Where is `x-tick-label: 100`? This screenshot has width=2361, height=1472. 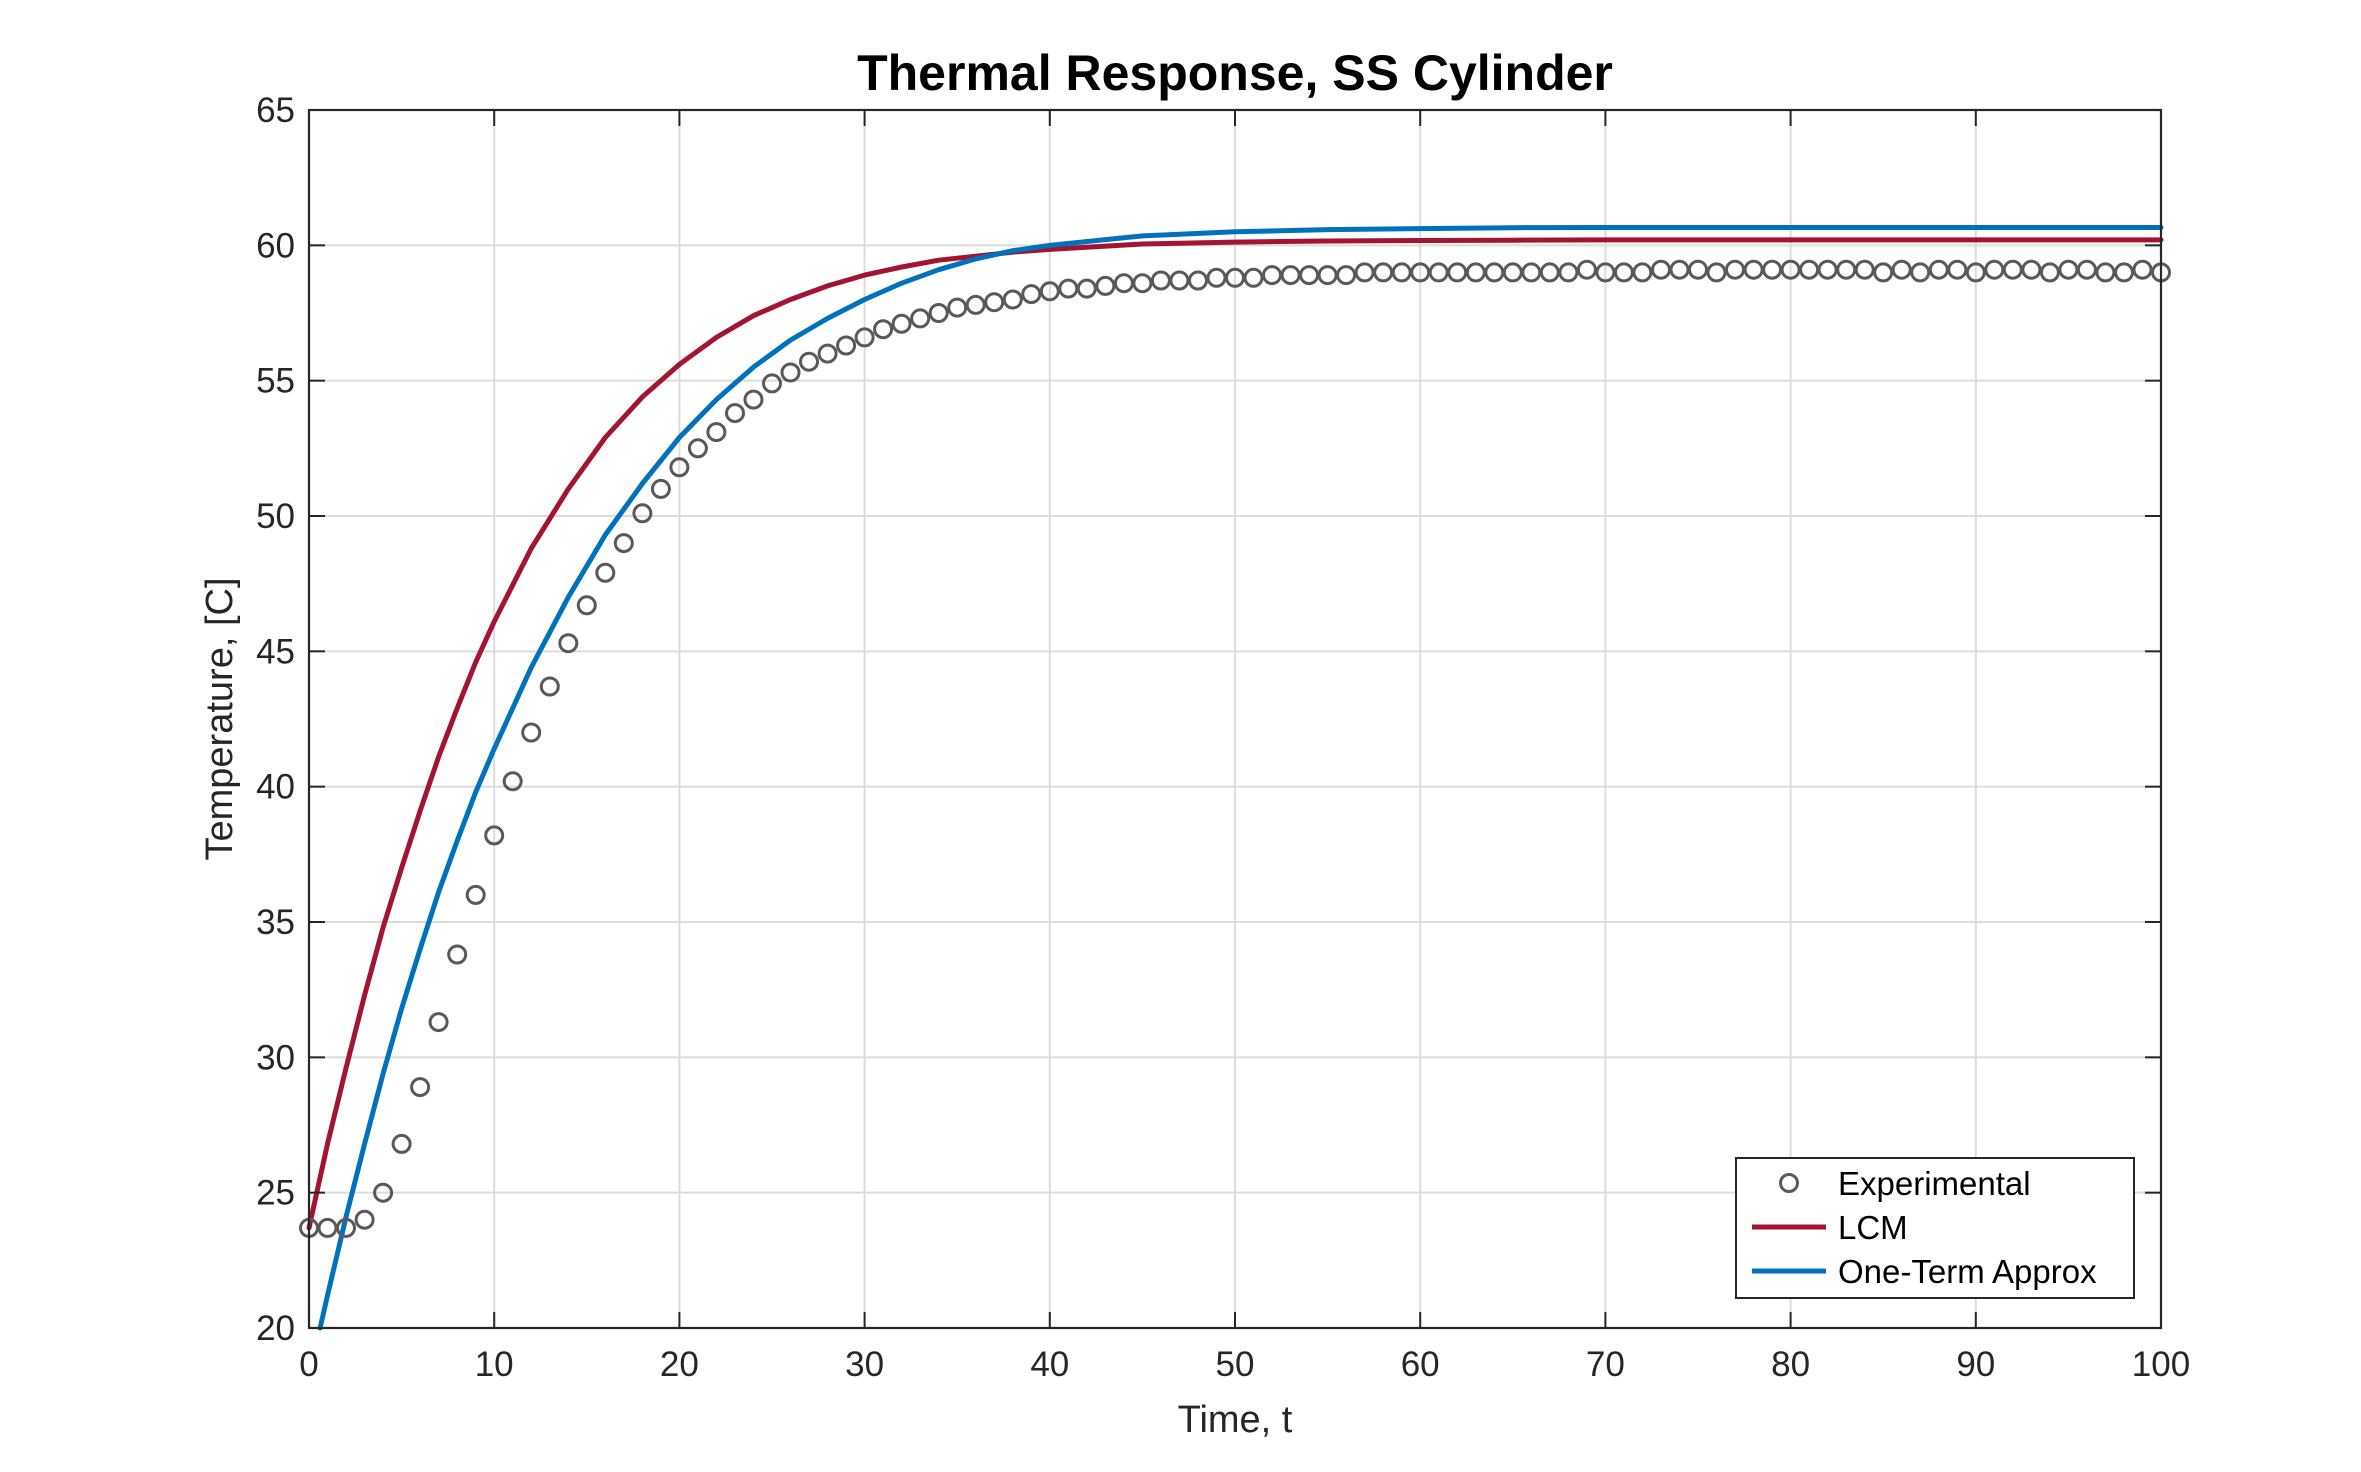
x-tick-label: 100 is located at coordinates (2161, 1364).